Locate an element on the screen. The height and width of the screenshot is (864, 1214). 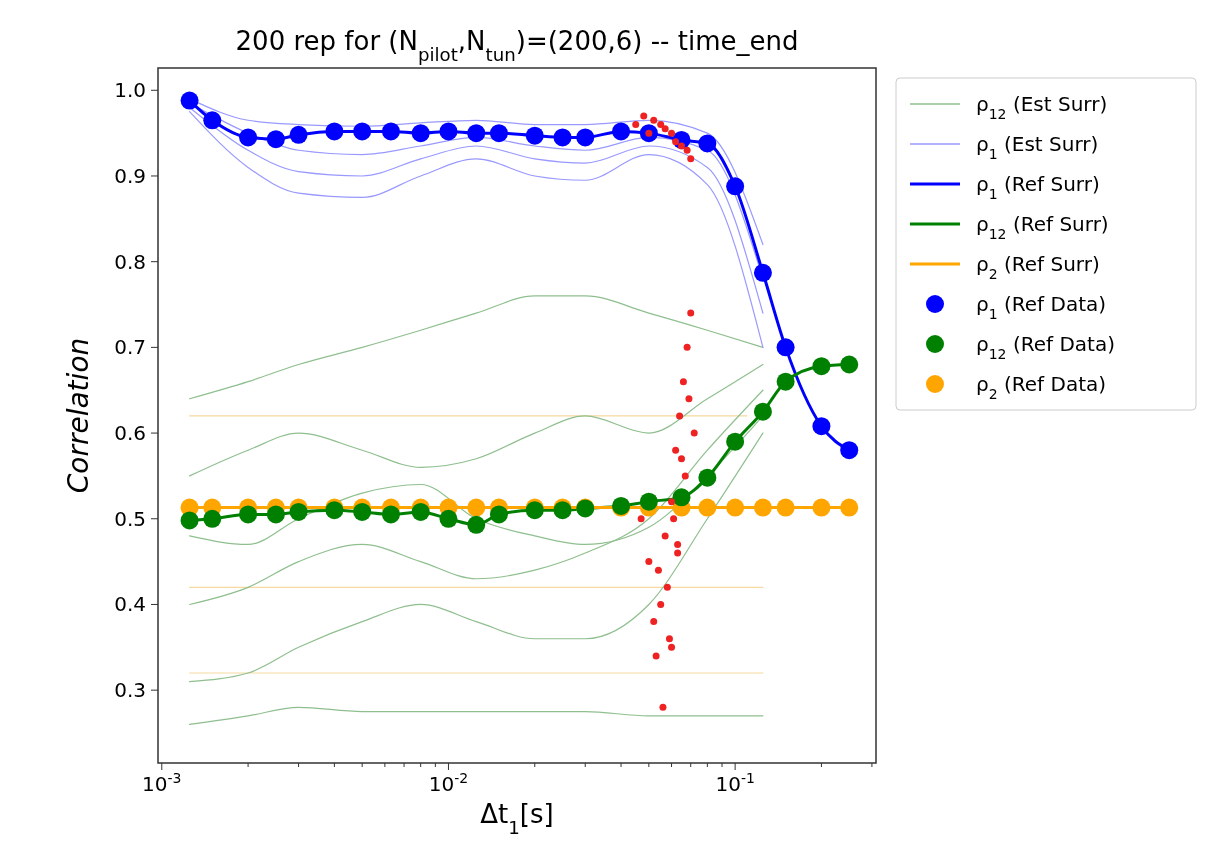
y-tick-label: 0.7 is located at coordinates (130, 347).